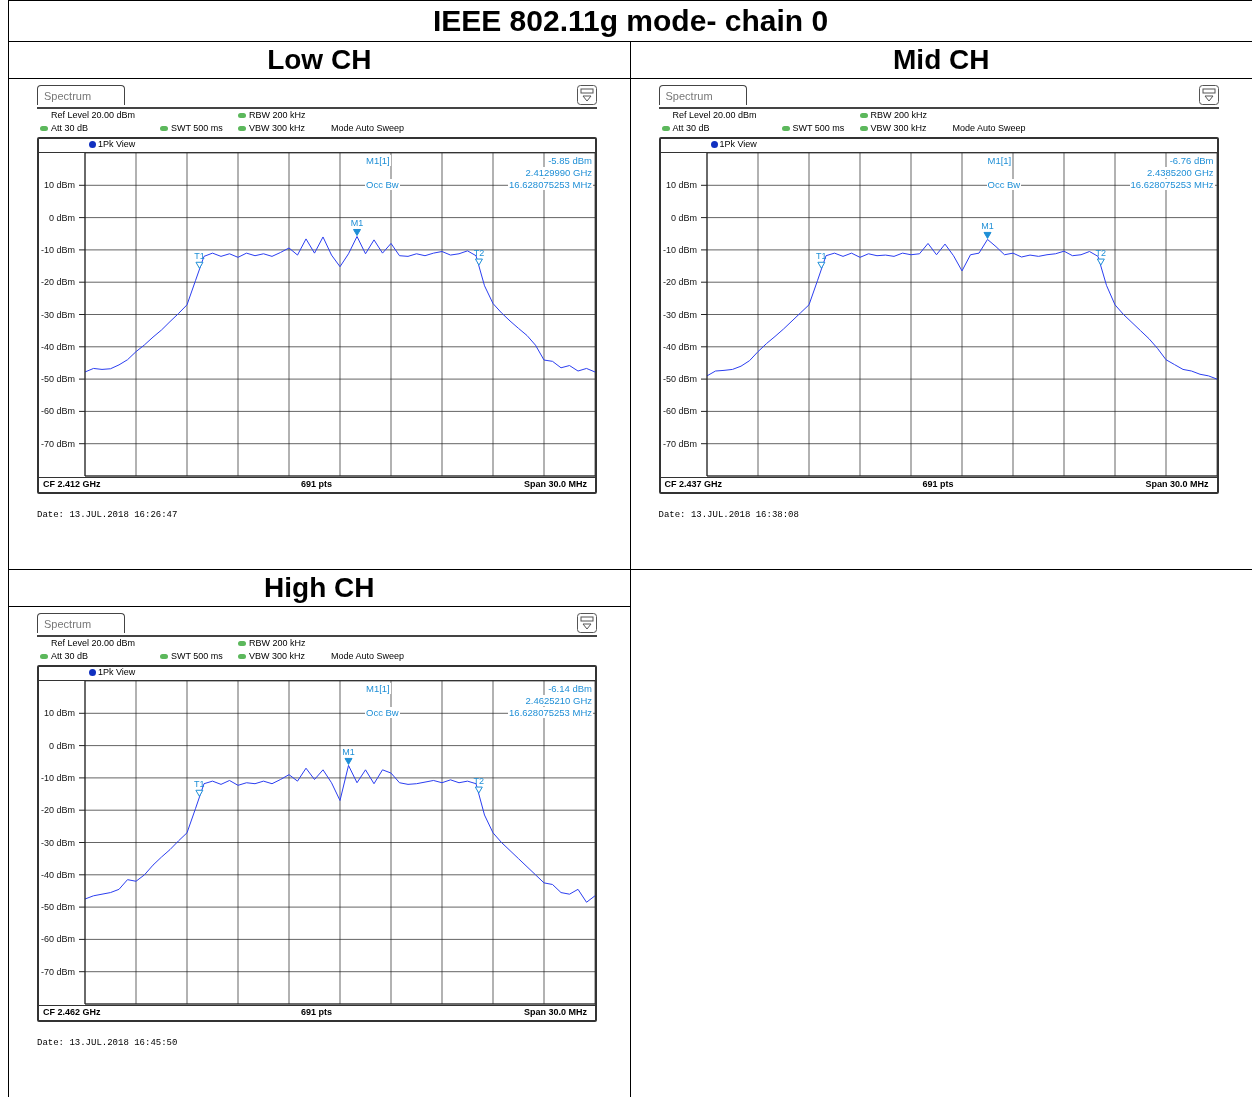 The height and width of the screenshot is (1098, 1252). Describe the element at coordinates (941, 60) in the screenshot. I see `chart-title: Mid CH` at that location.